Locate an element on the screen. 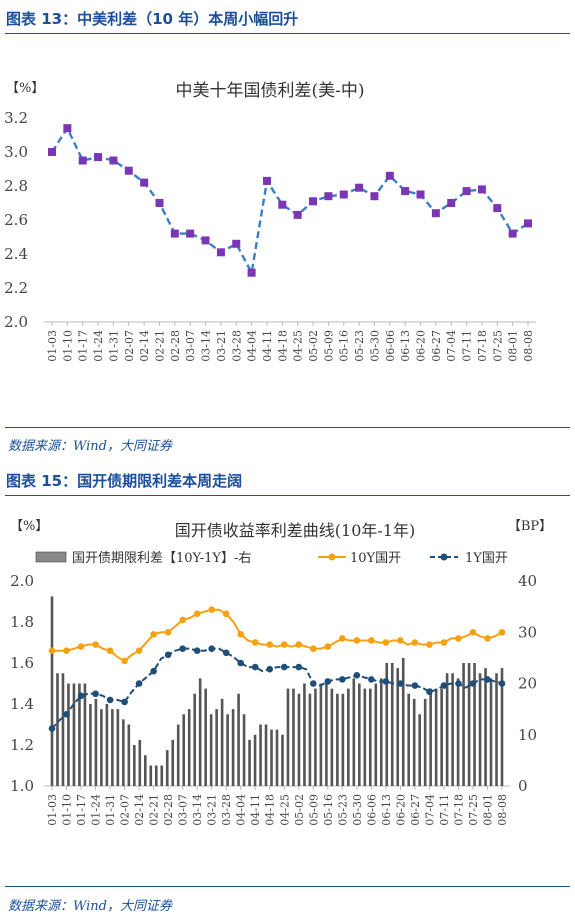 The height and width of the screenshot is (919, 575). x-tick-label: 06-13 is located at coordinates (405, 346).